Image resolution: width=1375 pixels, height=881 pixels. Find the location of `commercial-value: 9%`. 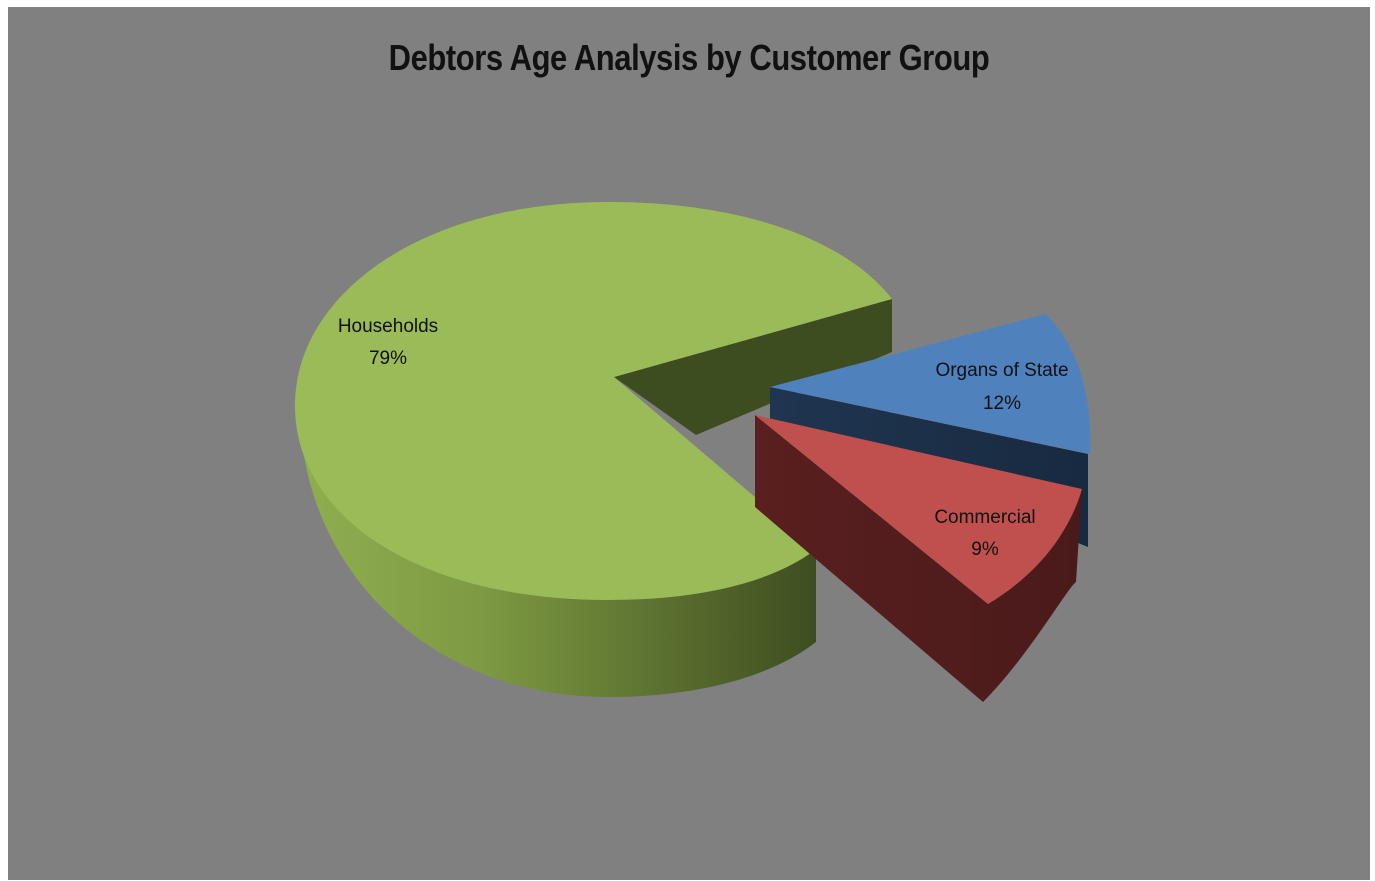

commercial-value: 9% is located at coordinates (985, 549).